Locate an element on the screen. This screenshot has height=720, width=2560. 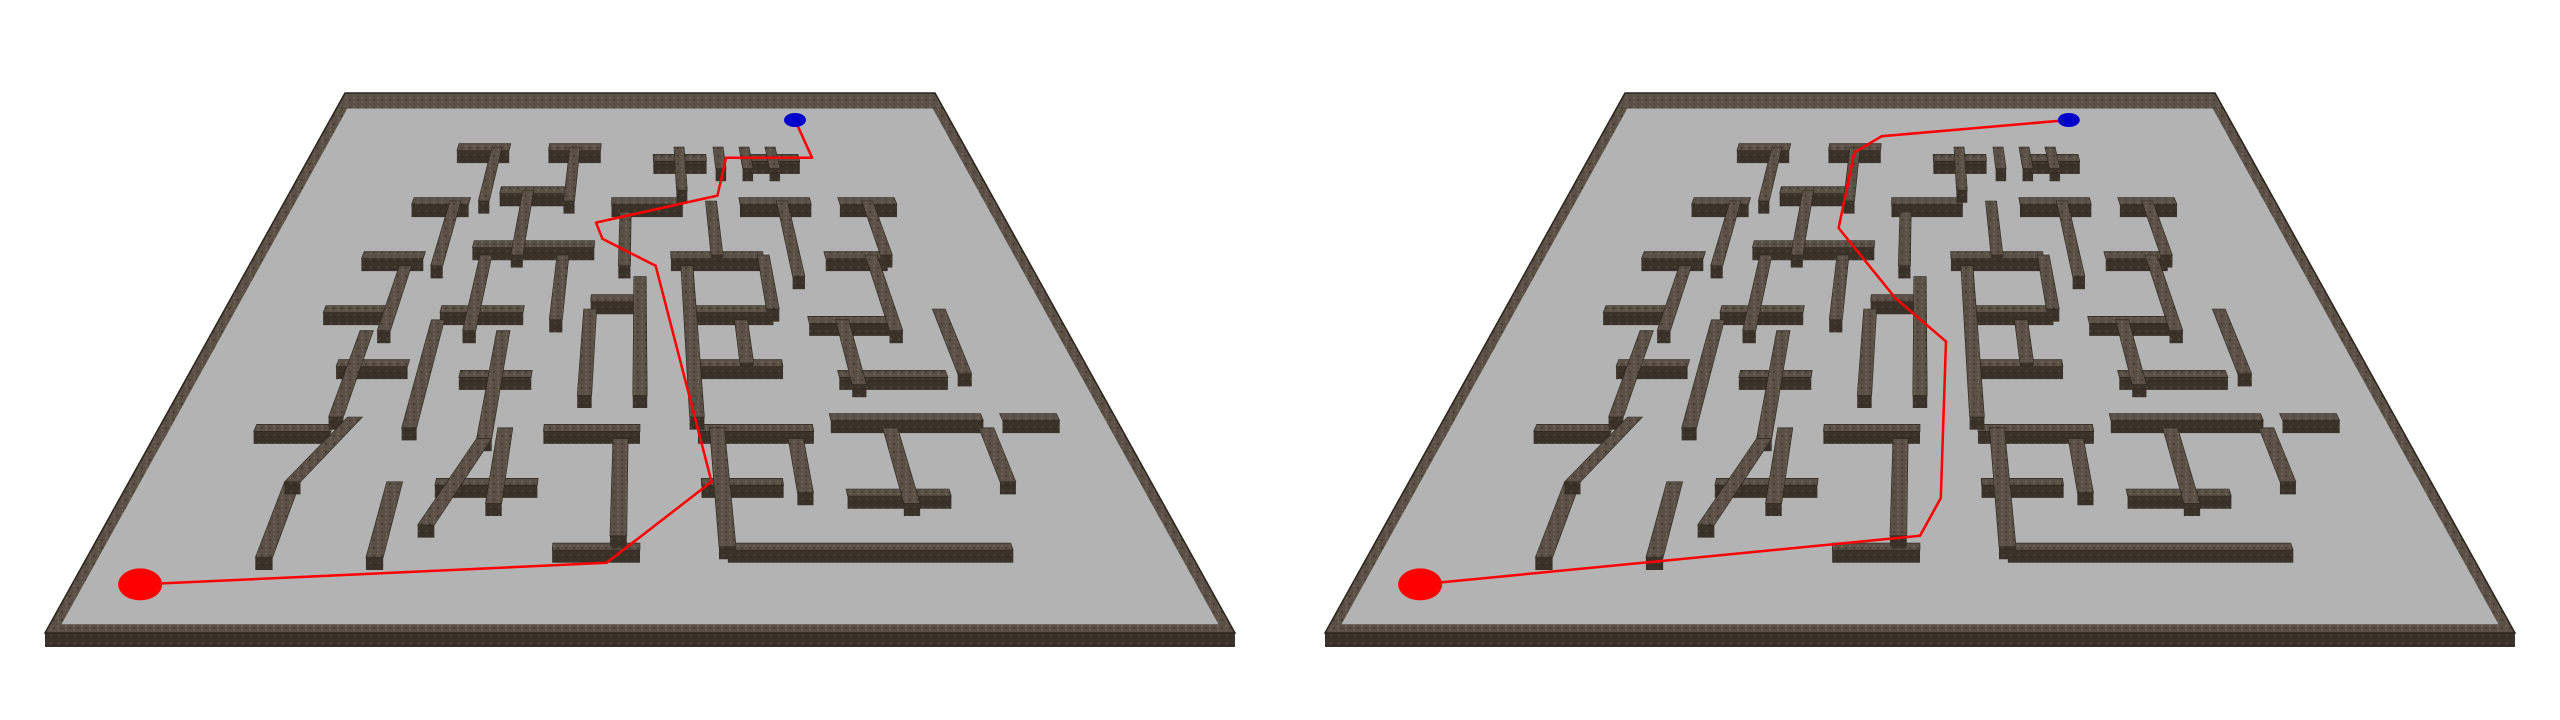
goal-marker is located at coordinates (2068, 120).